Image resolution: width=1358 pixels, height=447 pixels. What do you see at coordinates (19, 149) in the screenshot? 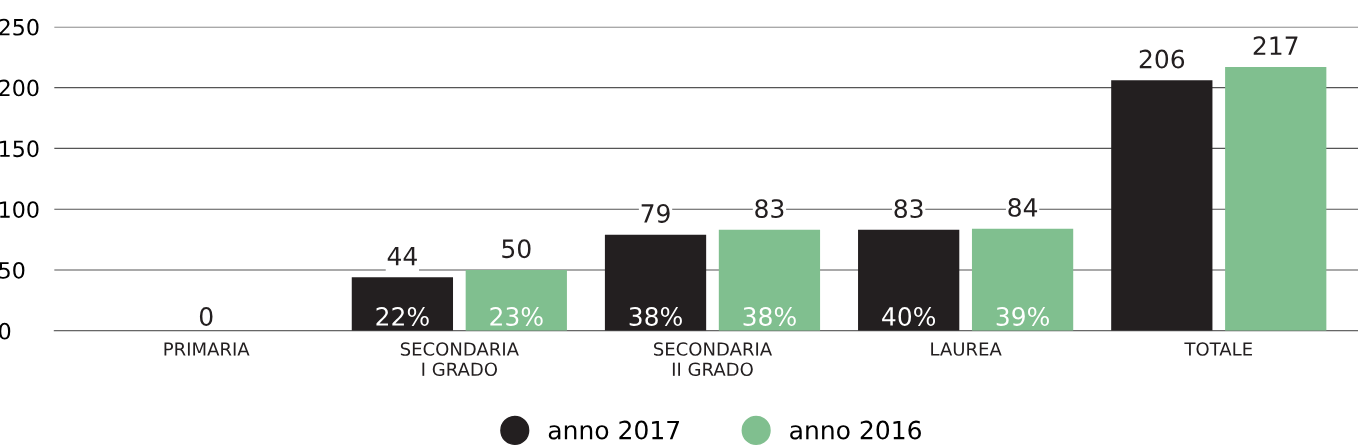
I see `y-tick-label: 150` at bounding box center [19, 149].